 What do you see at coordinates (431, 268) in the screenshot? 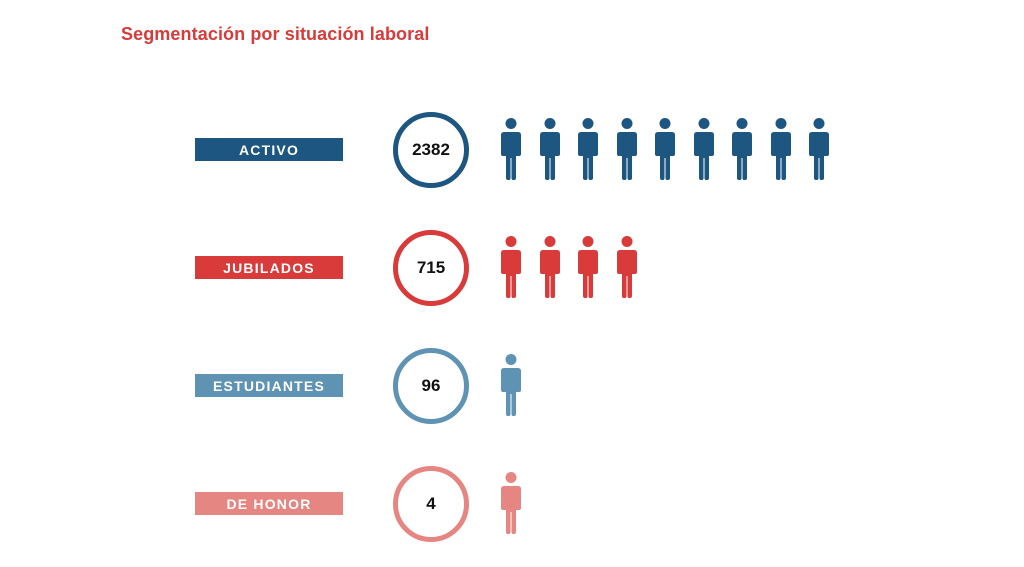
I see `count-circle: 715` at bounding box center [431, 268].